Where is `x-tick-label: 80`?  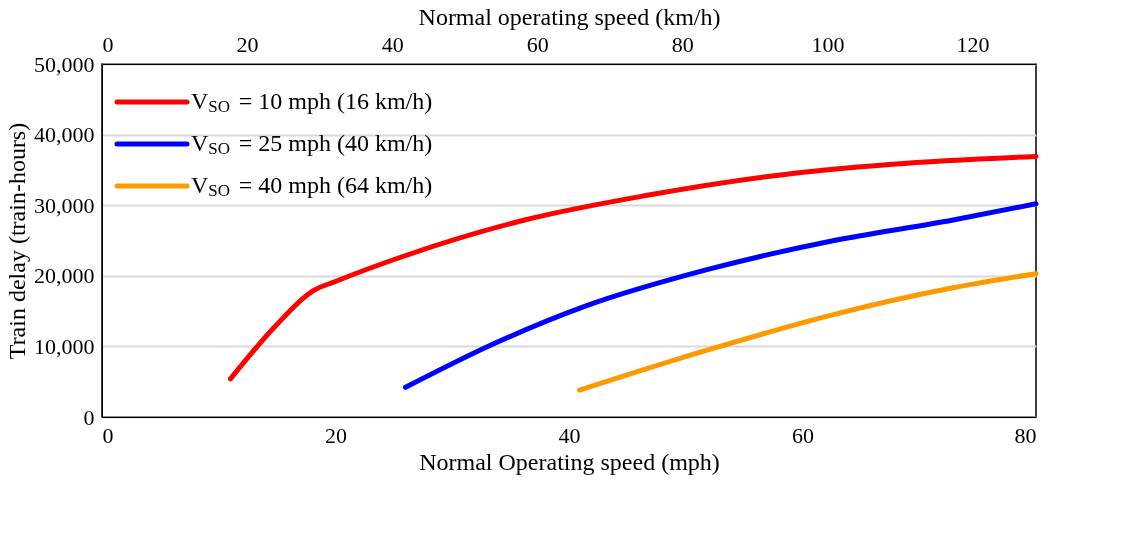
x-tick-label: 80 is located at coordinates (1025, 435).